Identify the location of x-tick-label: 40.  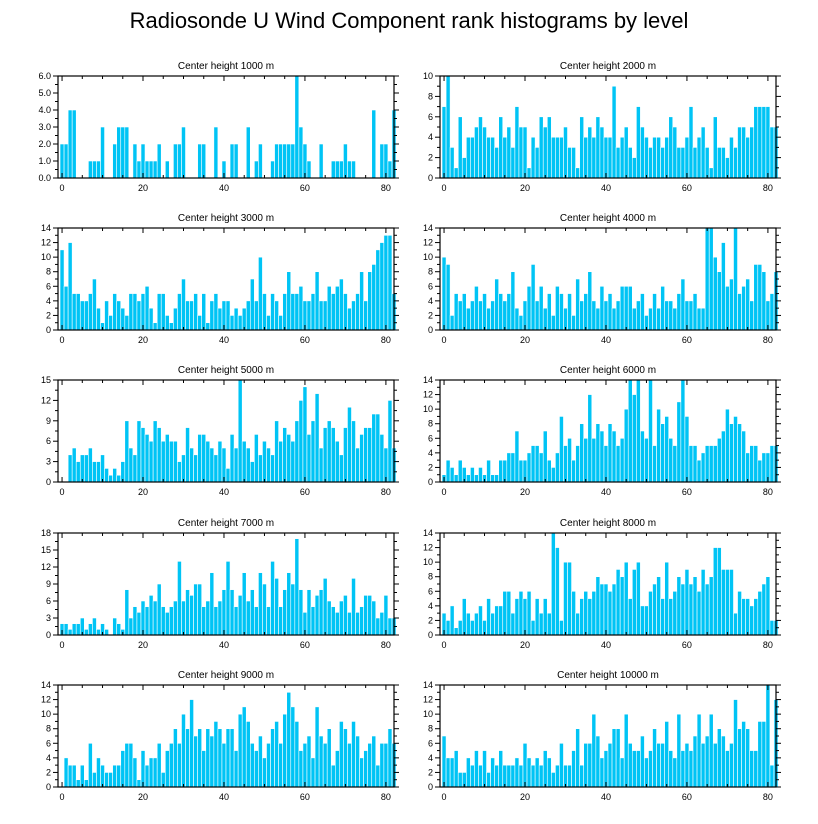
(606, 492).